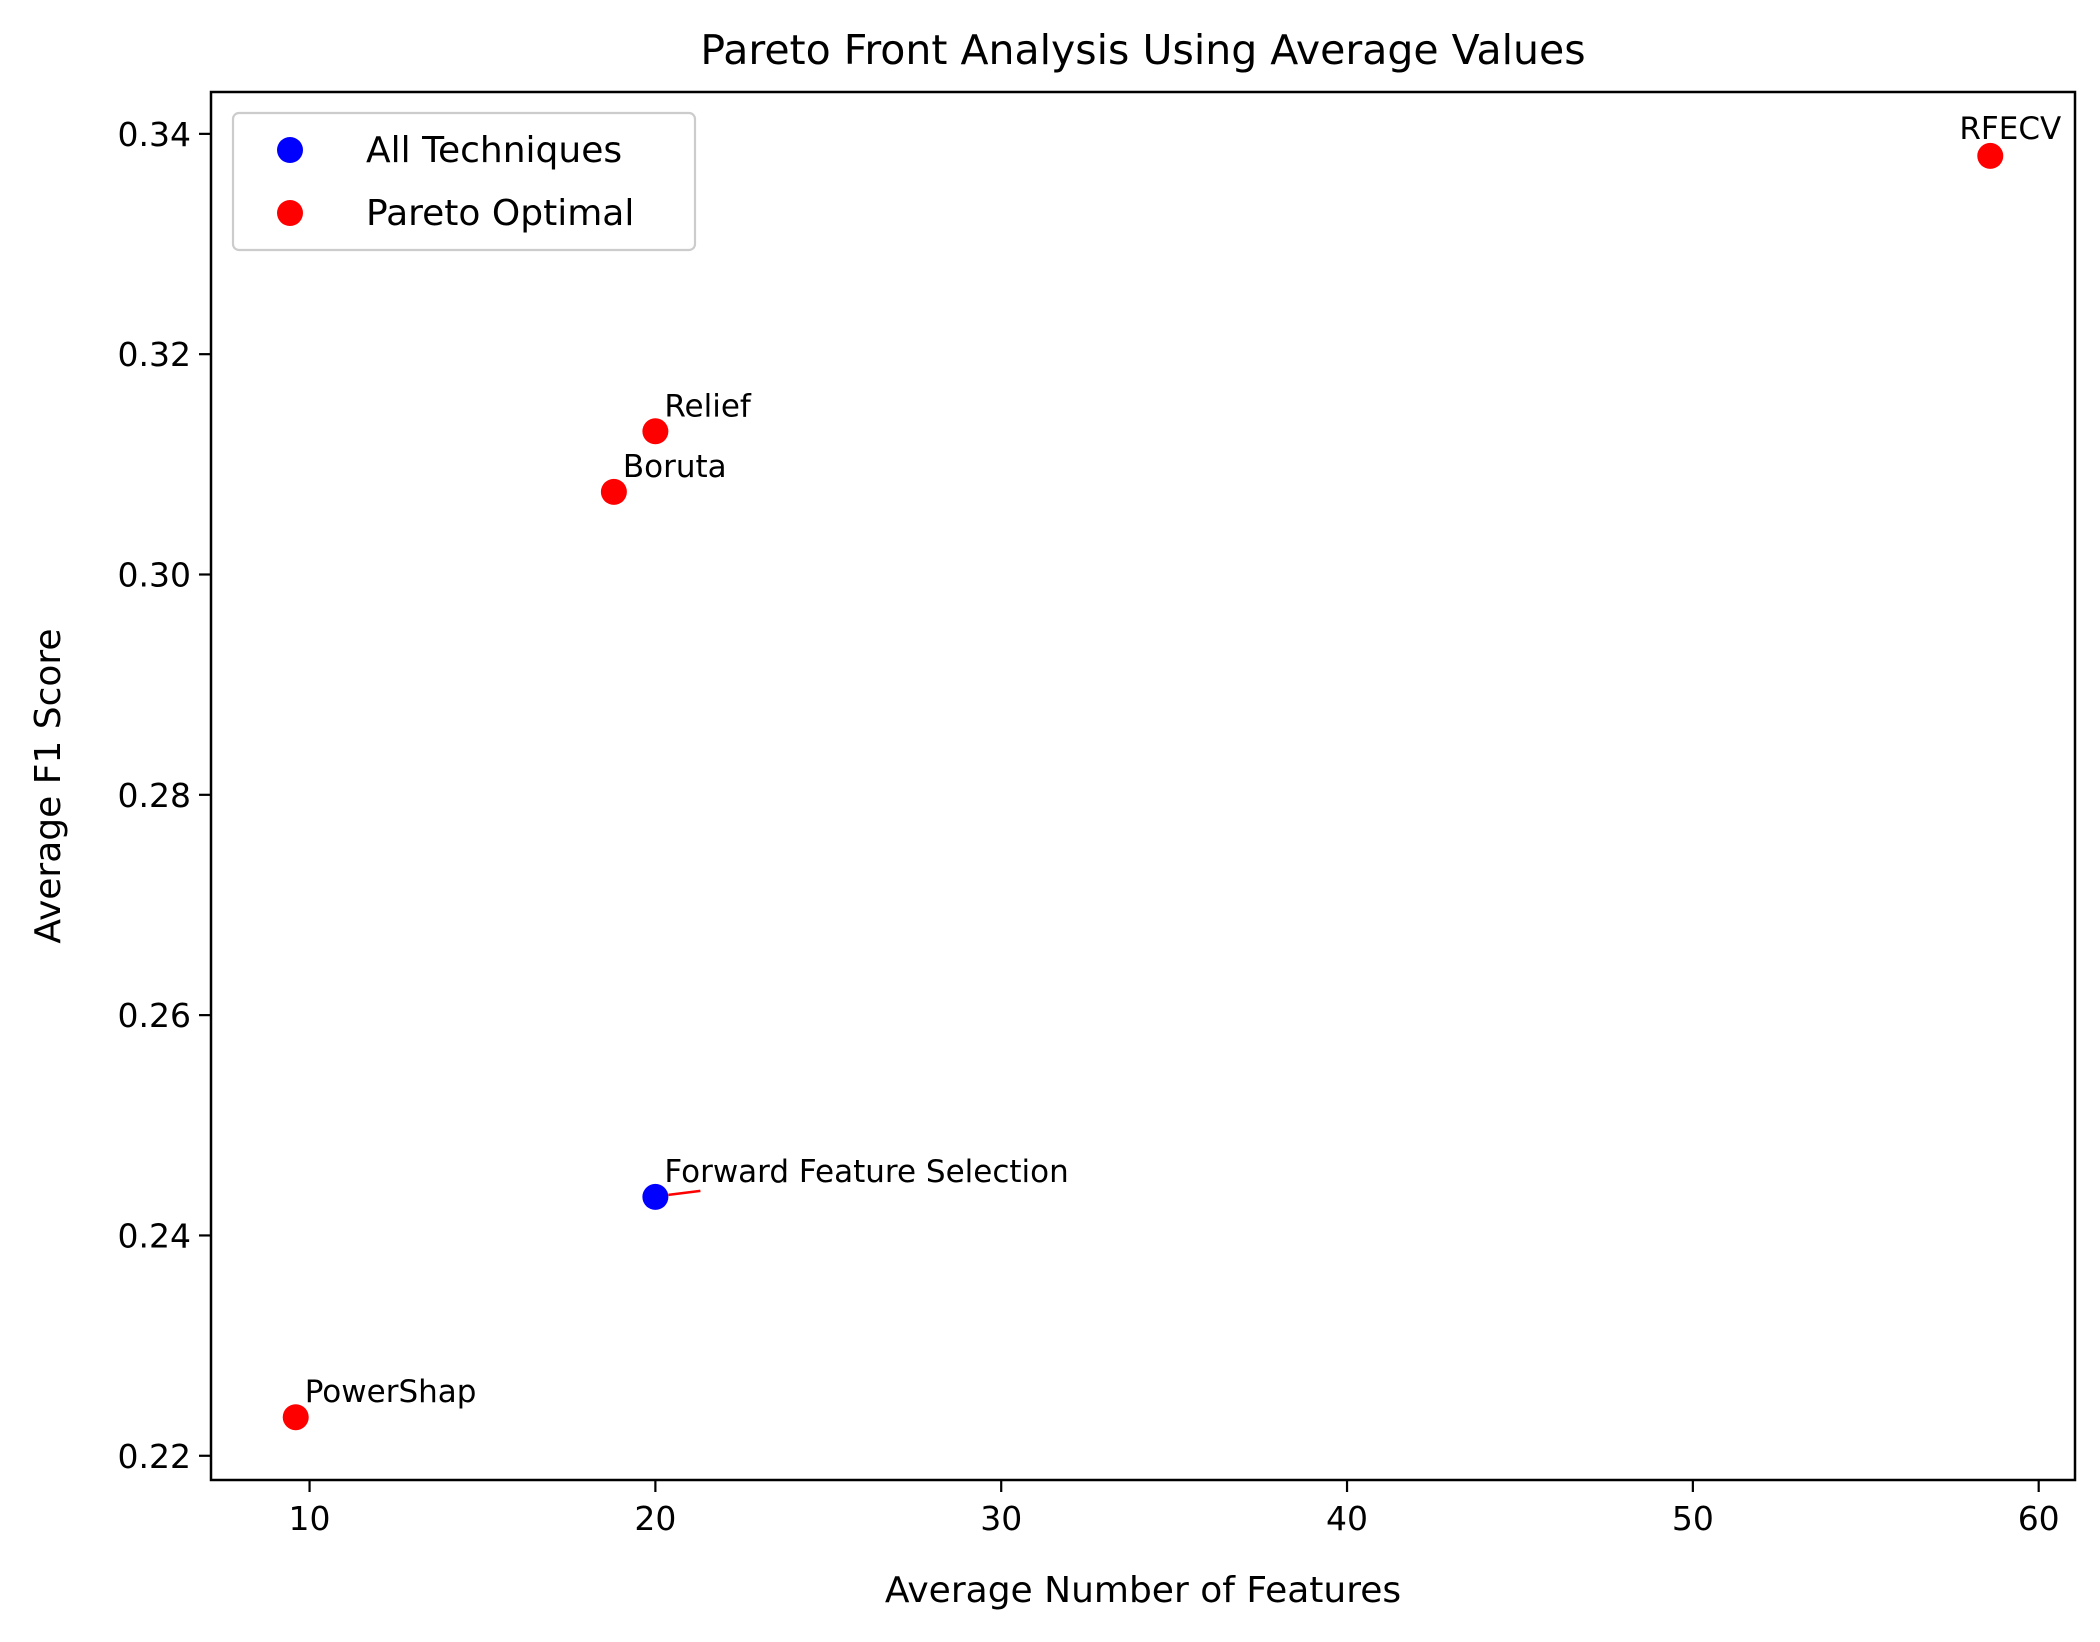 The height and width of the screenshot is (1642, 2100). I want to click on y-tick-label: 0.30, so click(154, 574).